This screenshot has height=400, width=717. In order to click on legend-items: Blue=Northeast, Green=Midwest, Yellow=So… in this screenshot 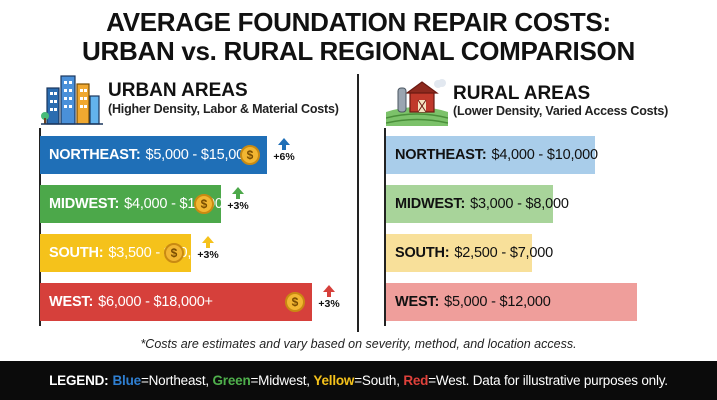, I will do `click(390, 380)`.